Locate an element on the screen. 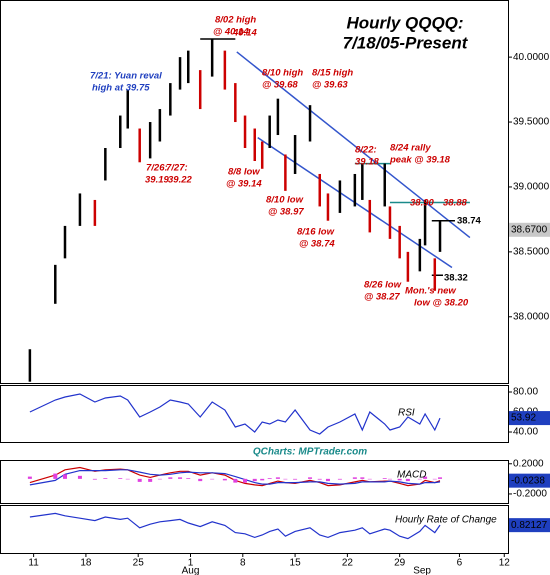 The image size is (550, 575). y-tick-label: 80.00 is located at coordinates (525, 392).